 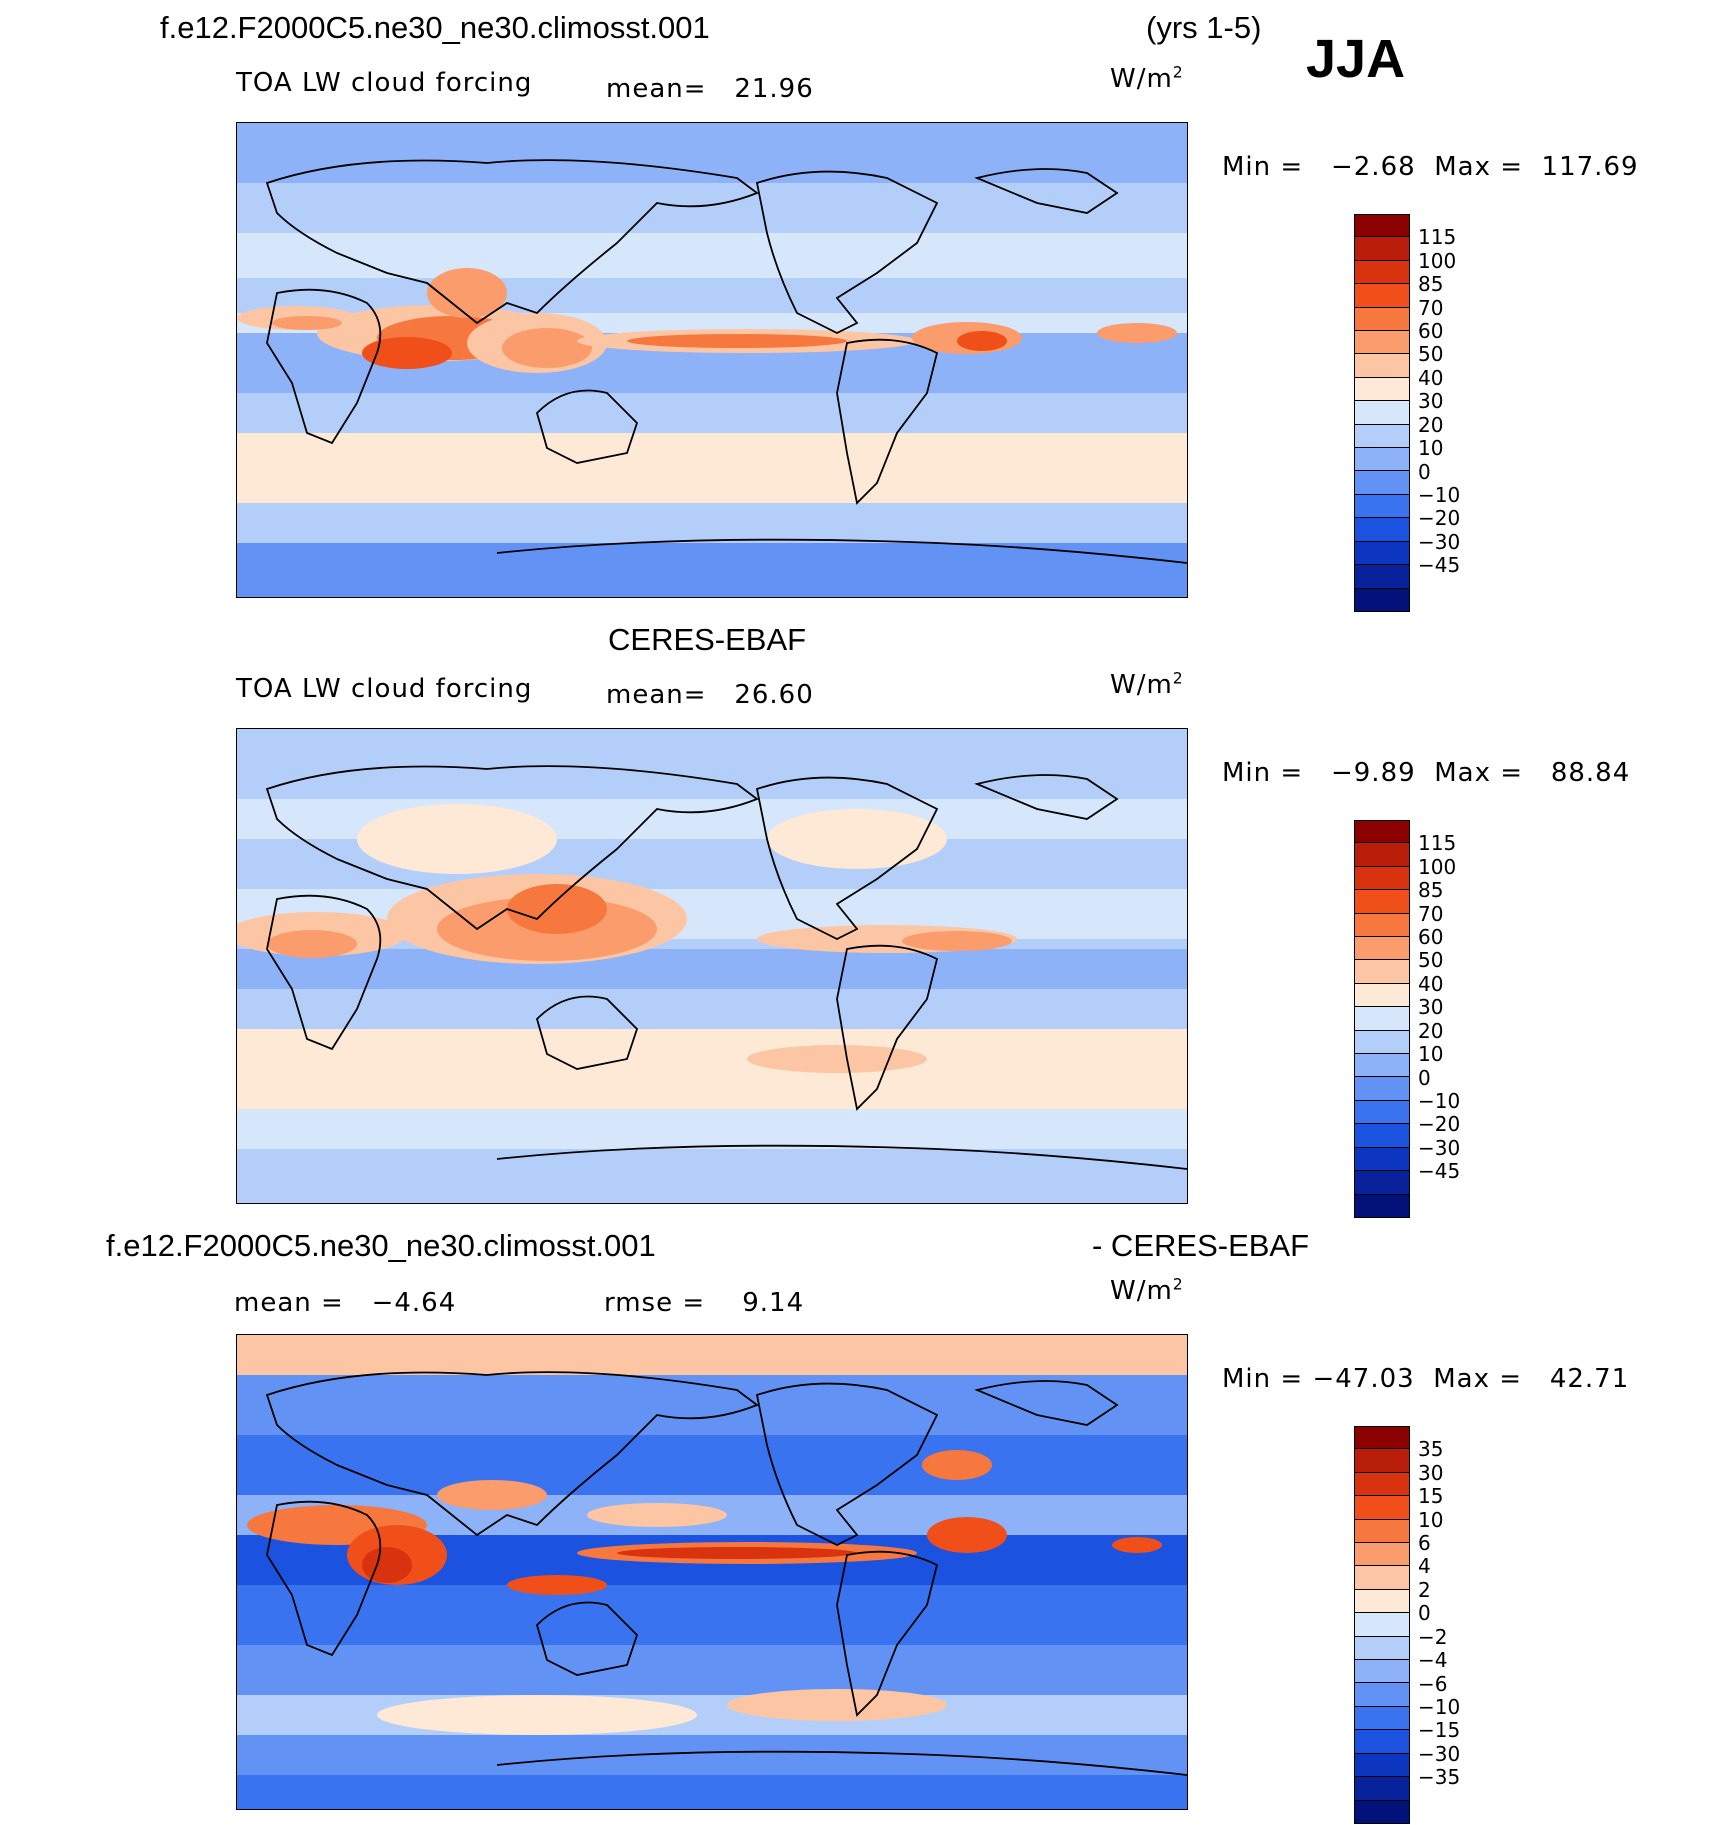 What do you see at coordinates (712, 966) in the screenshot?
I see `observation-map` at bounding box center [712, 966].